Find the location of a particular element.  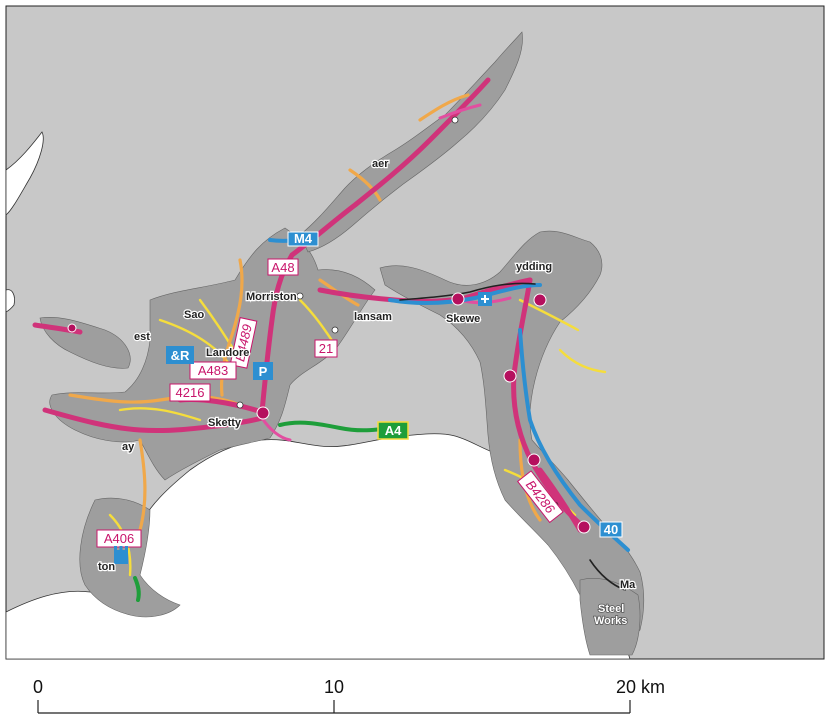

scale-bar: 0 10 20 km is located at coordinates (349, 695).